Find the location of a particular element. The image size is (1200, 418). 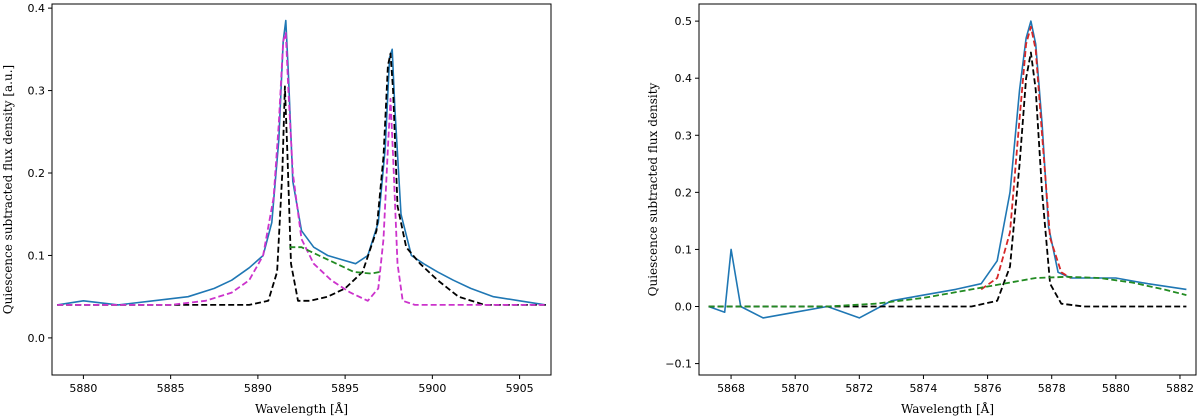

x-tick-label: 5885 is located at coordinates (171, 388).